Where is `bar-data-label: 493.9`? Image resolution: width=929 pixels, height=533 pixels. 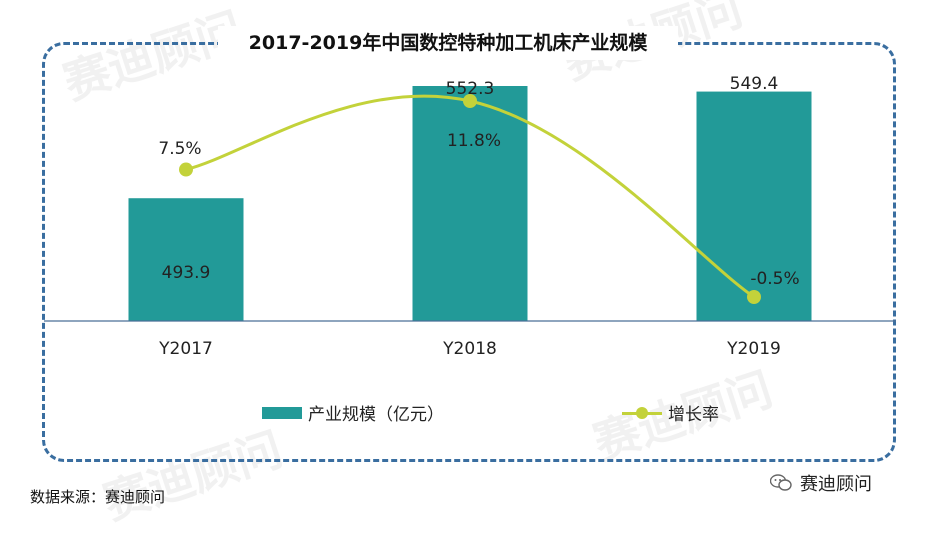 bar-data-label: 493.9 is located at coordinates (186, 273).